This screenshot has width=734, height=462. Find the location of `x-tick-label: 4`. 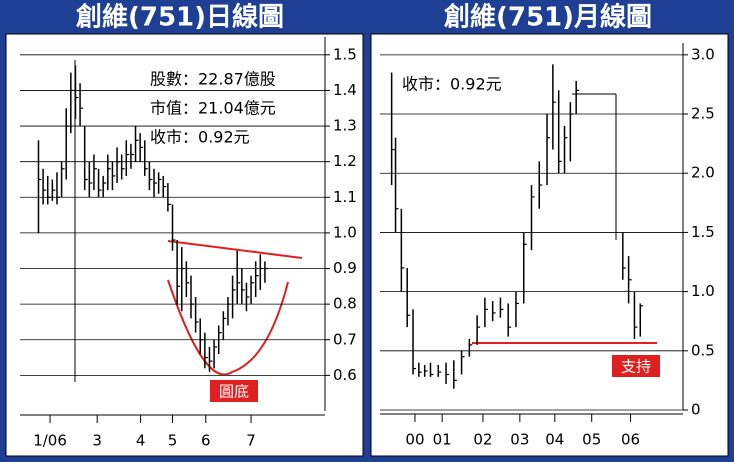

x-tick-label: 4 is located at coordinates (141, 441).